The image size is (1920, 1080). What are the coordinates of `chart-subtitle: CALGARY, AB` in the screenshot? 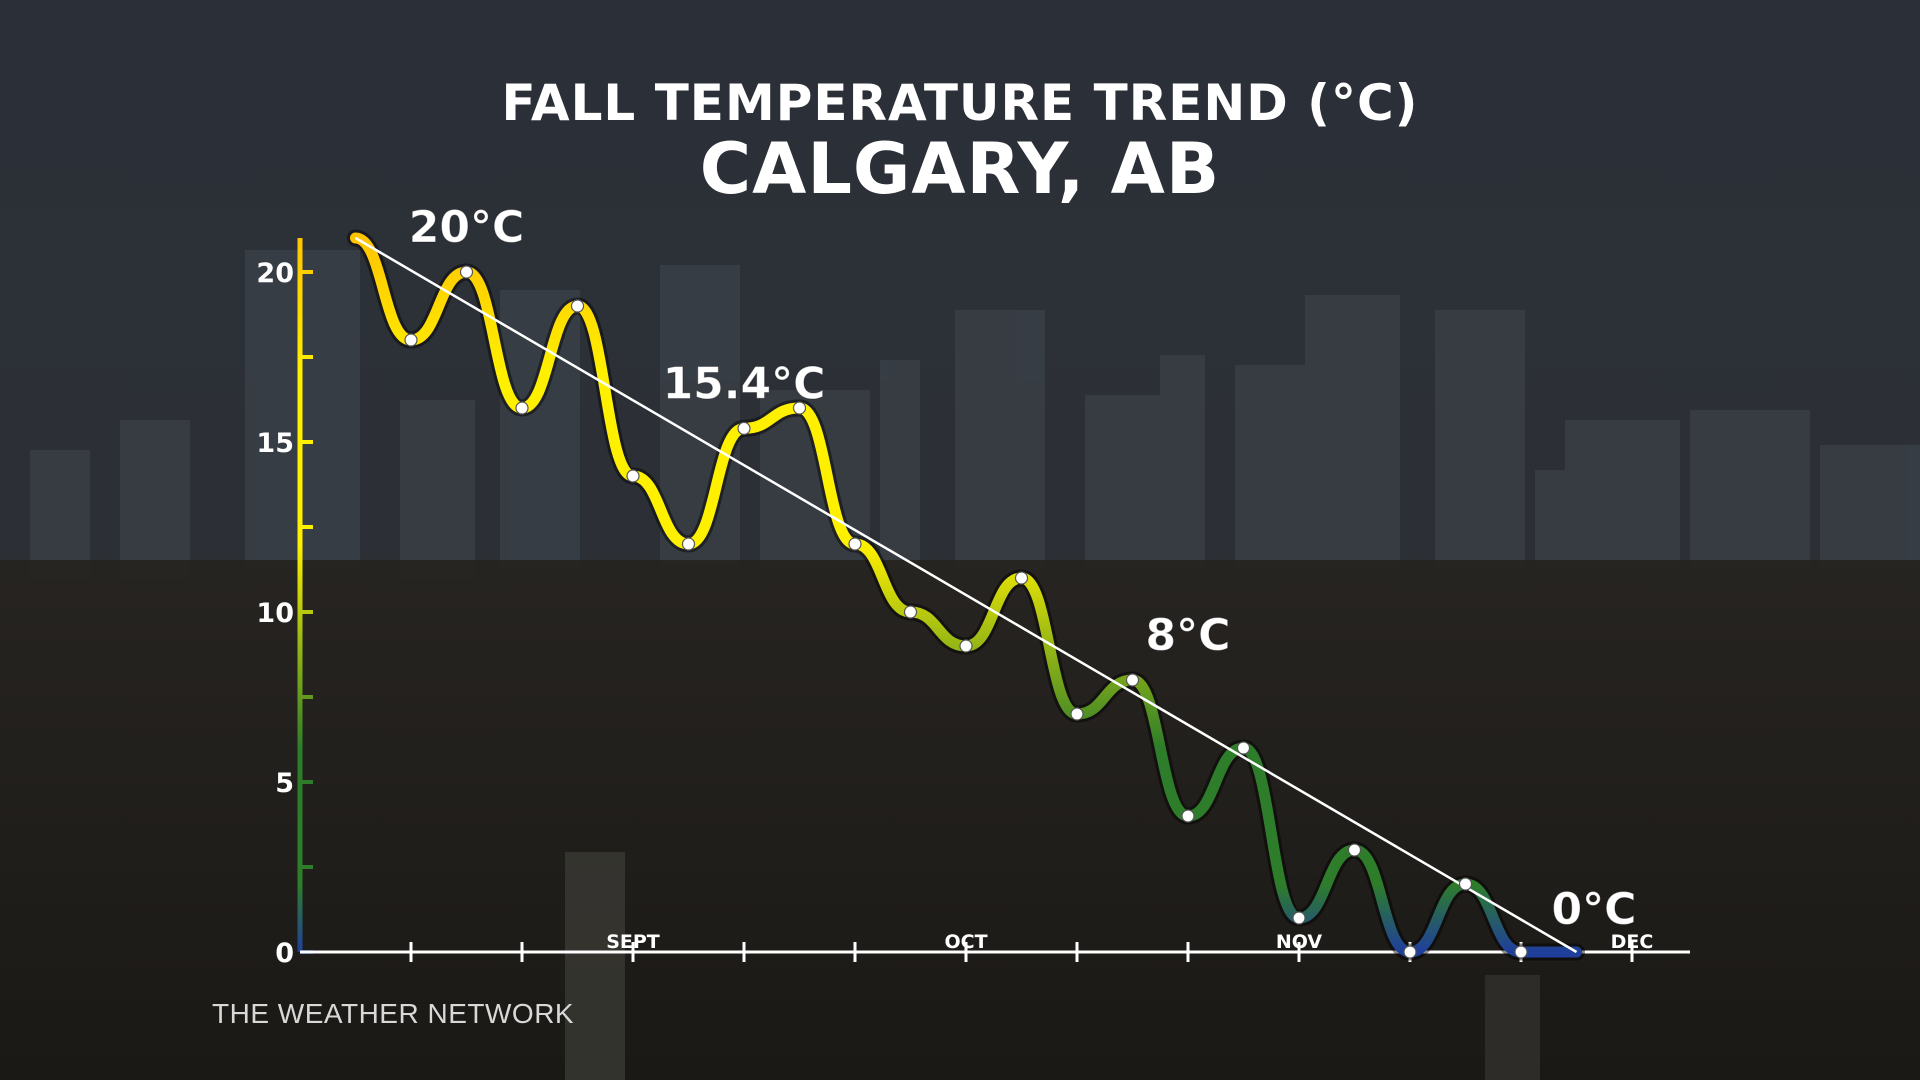 It's located at (960, 169).